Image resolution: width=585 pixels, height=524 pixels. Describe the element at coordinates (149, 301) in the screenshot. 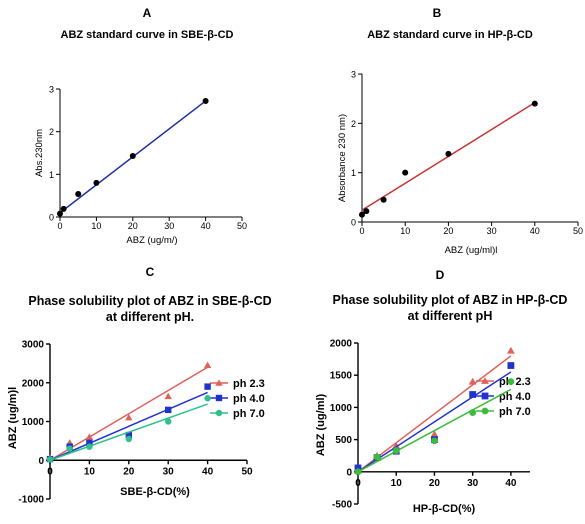

I see `panel-c-title: Phase solubility plot of ABZ in SBE-β-CD` at that location.